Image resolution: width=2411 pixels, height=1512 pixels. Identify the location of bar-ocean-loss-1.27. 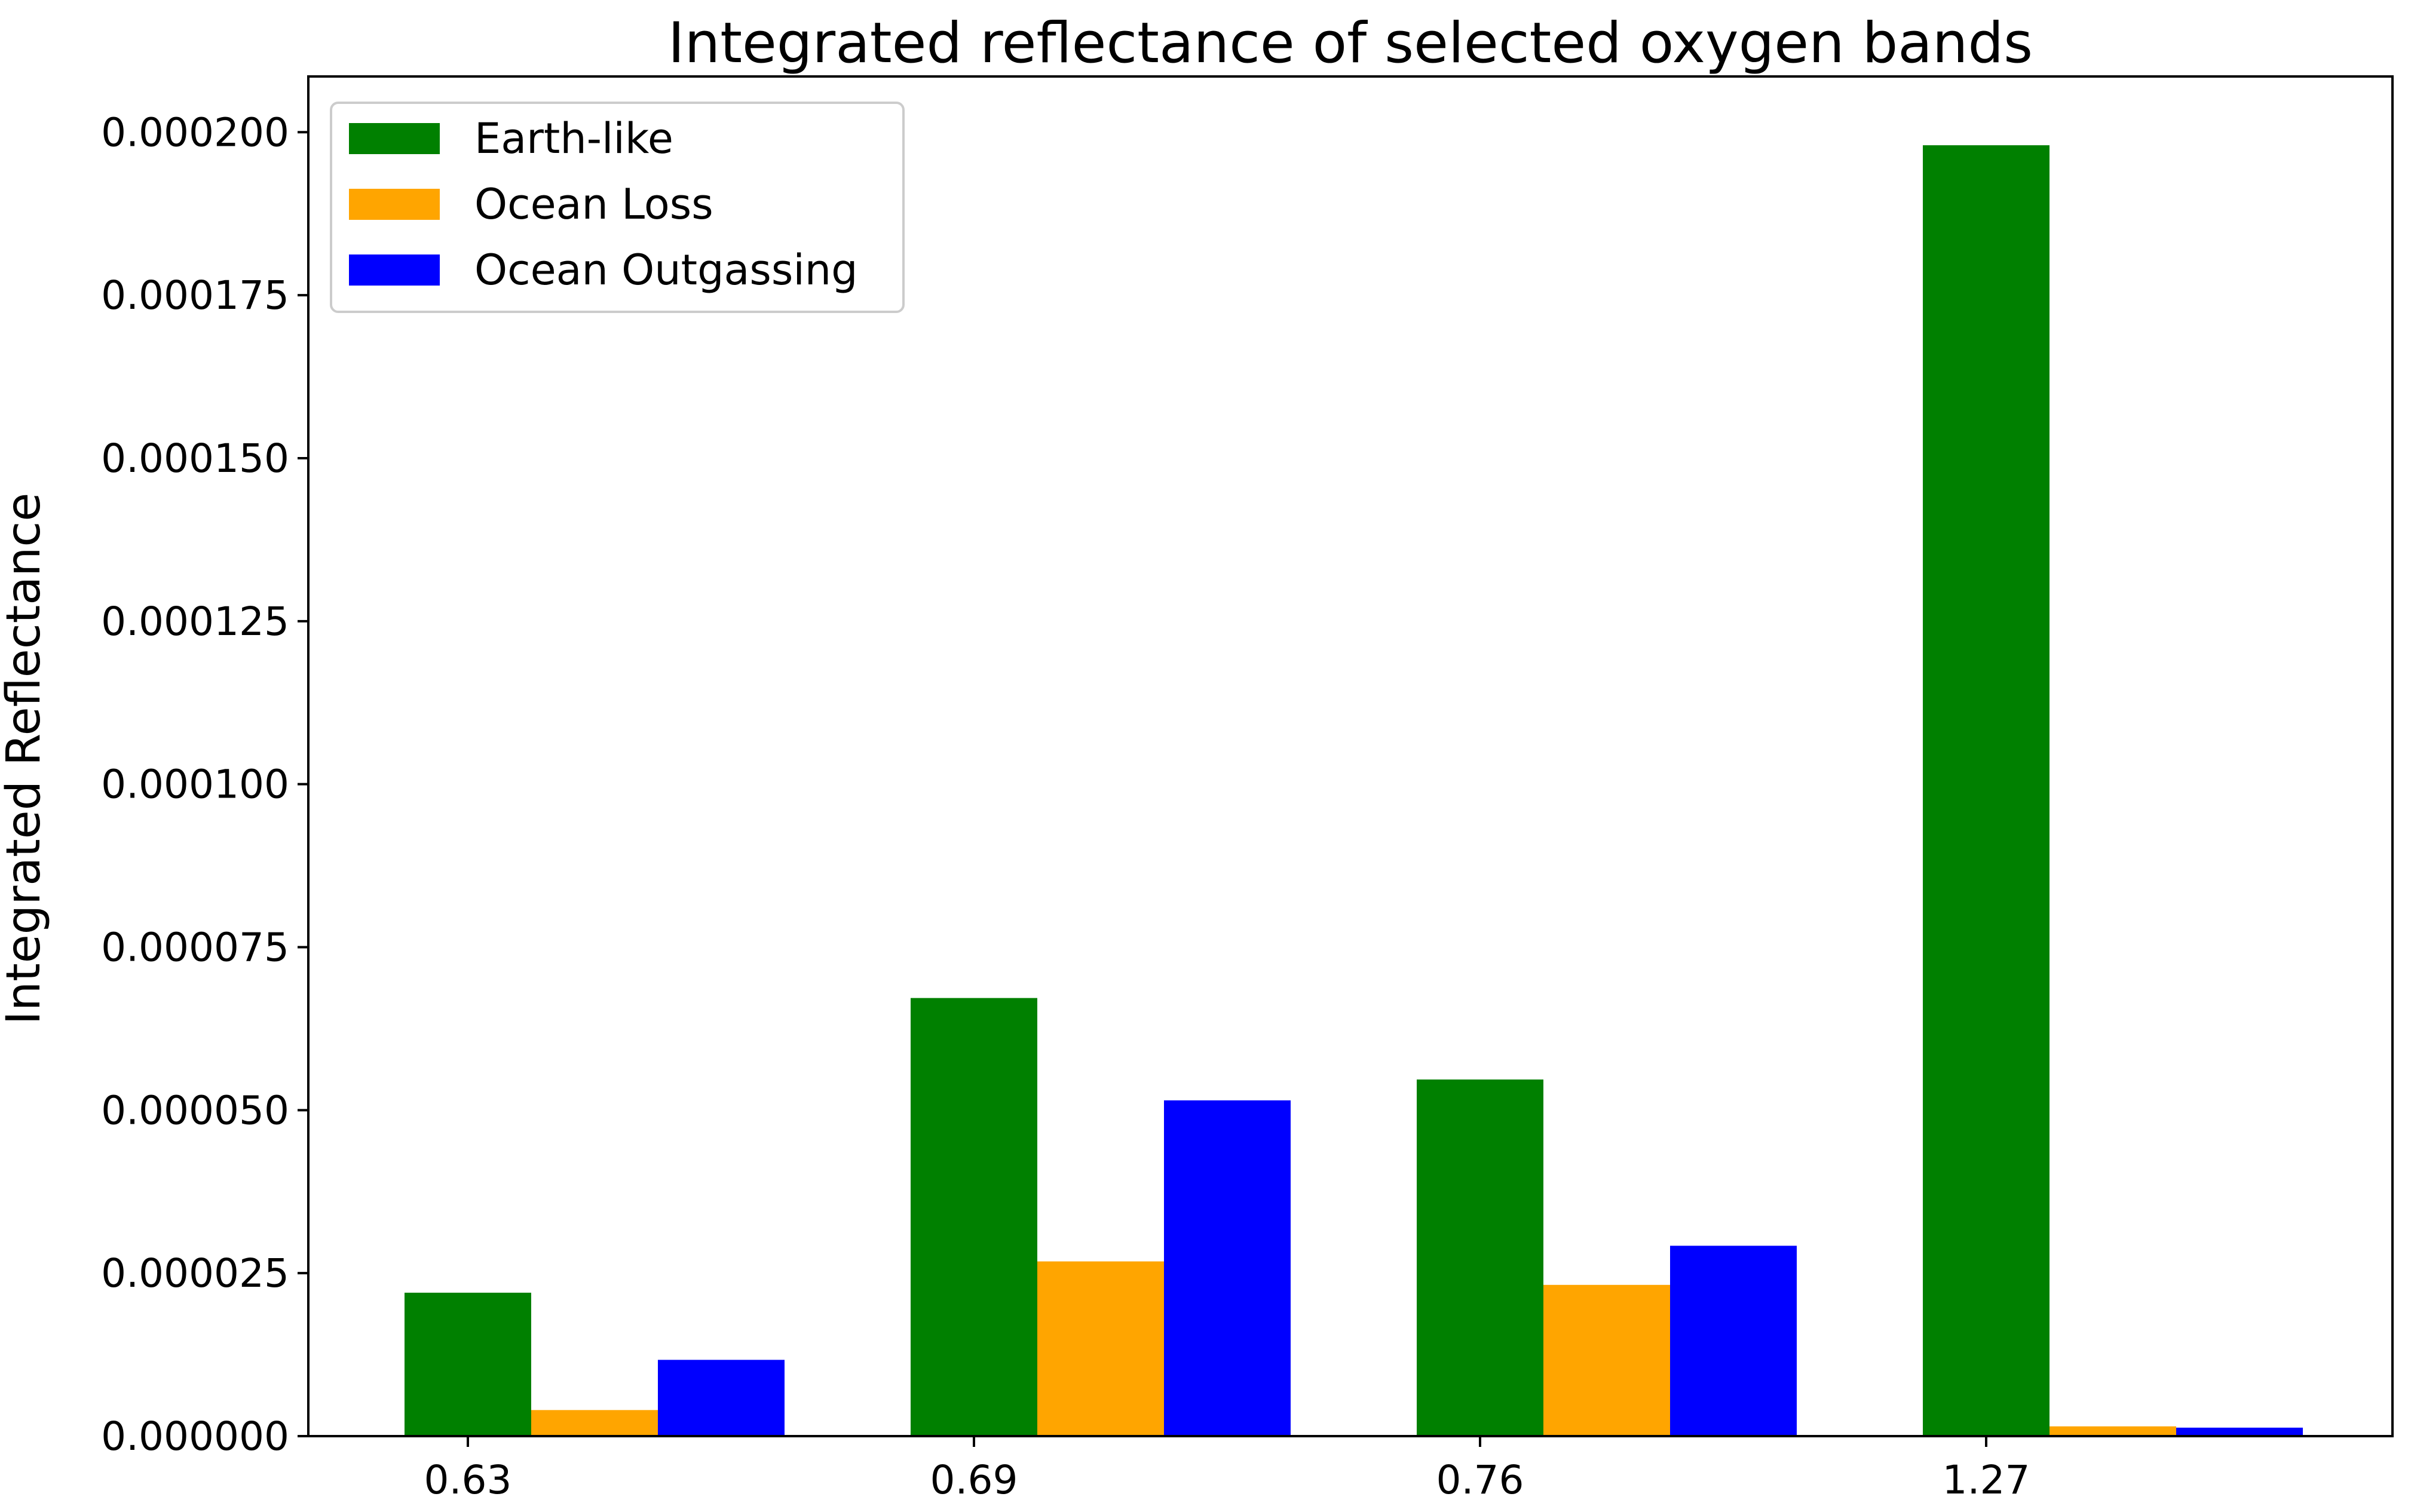
(2112, 1431).